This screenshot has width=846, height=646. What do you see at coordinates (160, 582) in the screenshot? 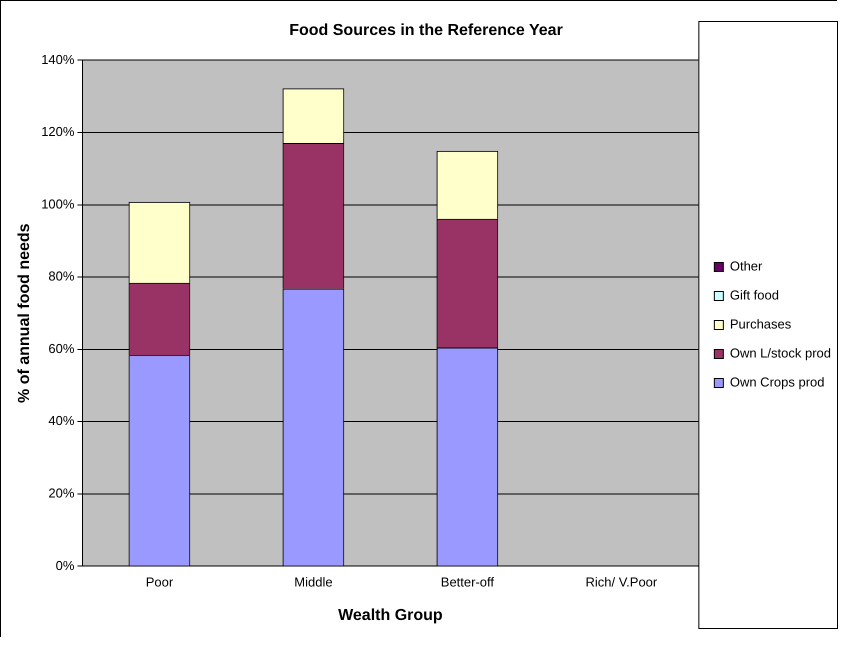
I see `x-tick-label: Poor` at bounding box center [160, 582].